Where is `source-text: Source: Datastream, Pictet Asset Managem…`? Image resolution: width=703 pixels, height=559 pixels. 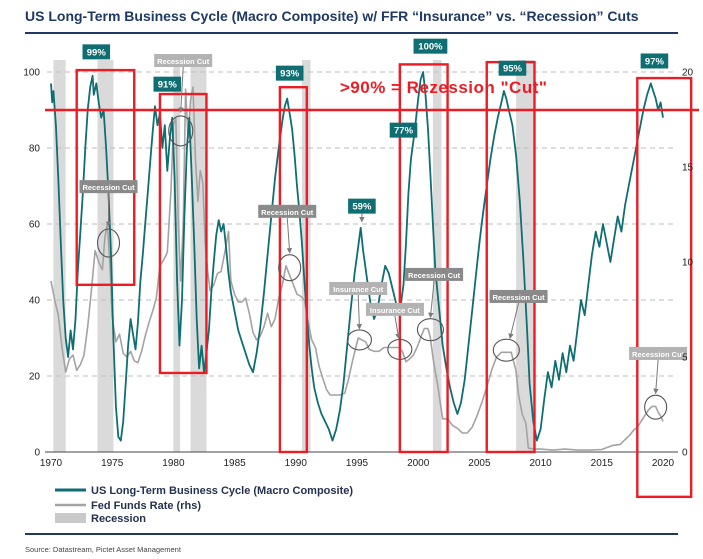
source-text: Source: Datastream, Pictet Asset Managem… is located at coordinates (103, 549).